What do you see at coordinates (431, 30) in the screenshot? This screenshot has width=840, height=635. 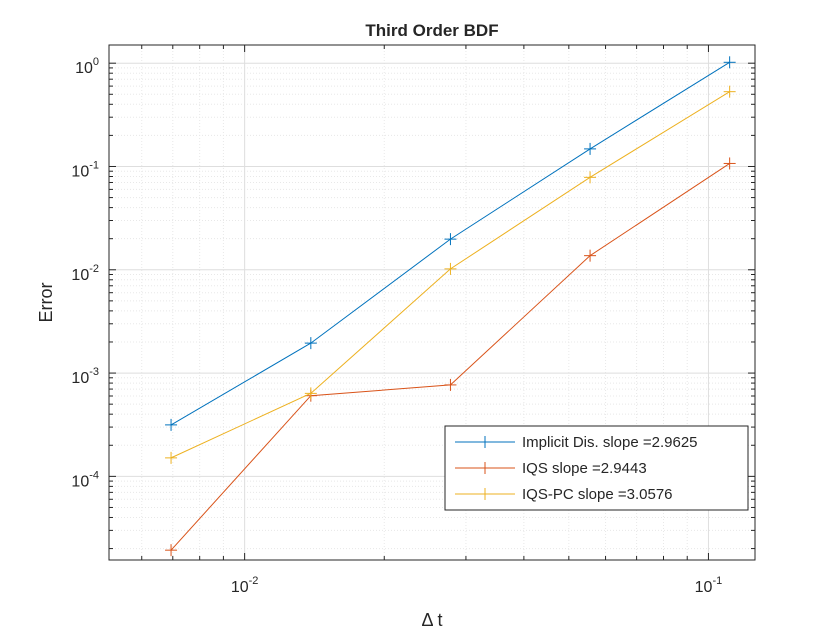 I see `chart-title: Third Order BDF` at bounding box center [431, 30].